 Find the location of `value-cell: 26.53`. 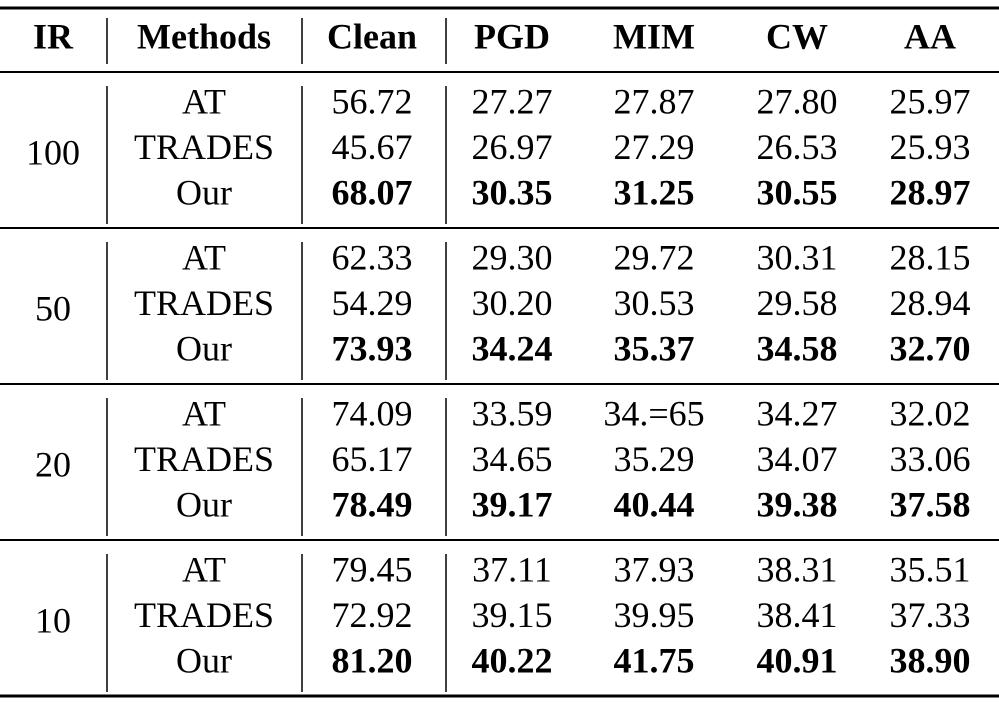

value-cell: 26.53 is located at coordinates (797, 147).